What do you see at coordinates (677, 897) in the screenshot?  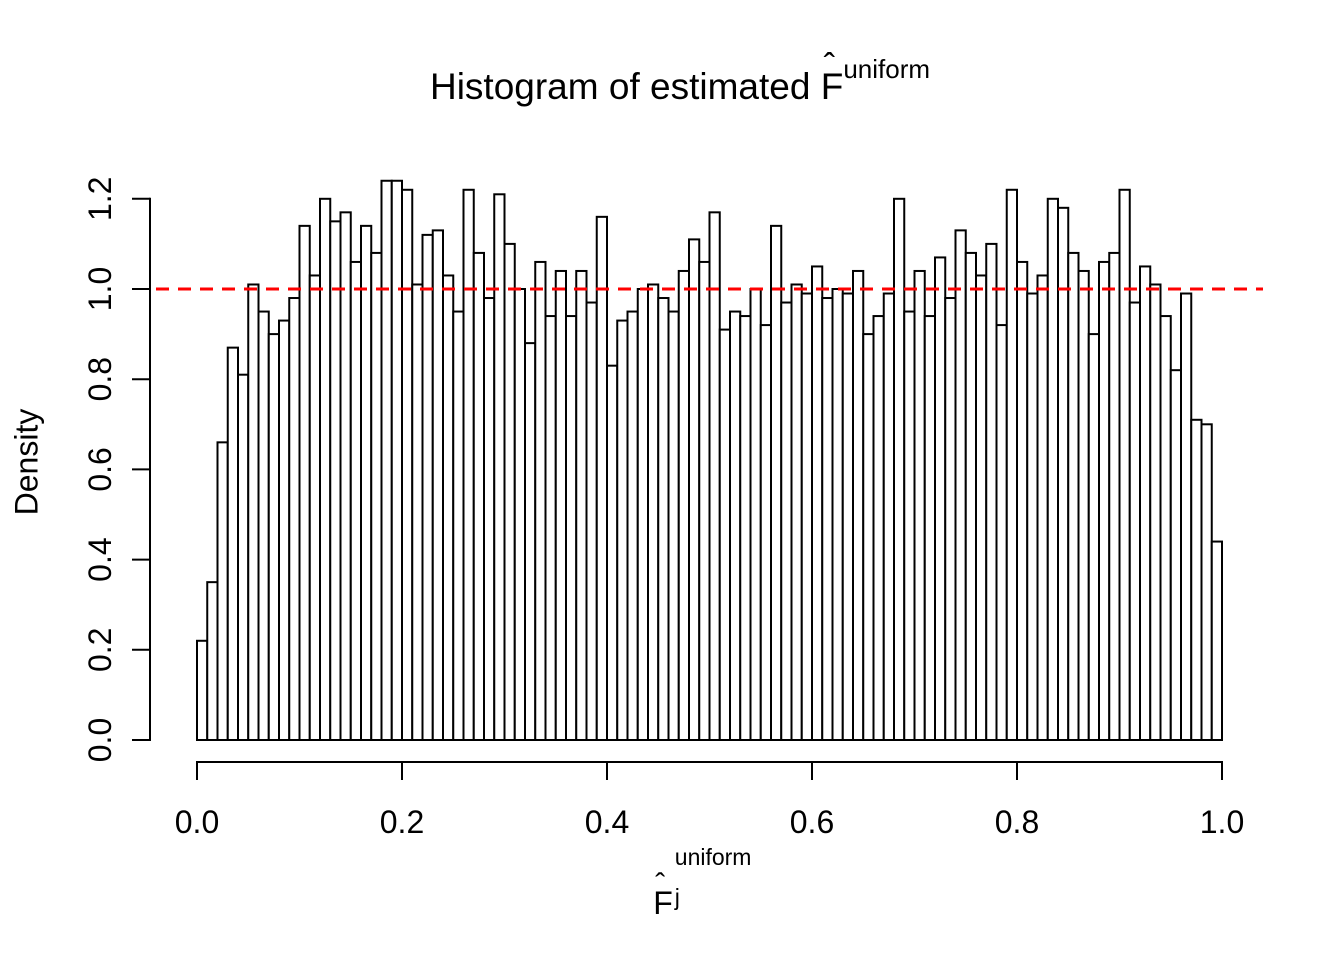 I see `x-label-subscript: j` at bounding box center [677, 897].